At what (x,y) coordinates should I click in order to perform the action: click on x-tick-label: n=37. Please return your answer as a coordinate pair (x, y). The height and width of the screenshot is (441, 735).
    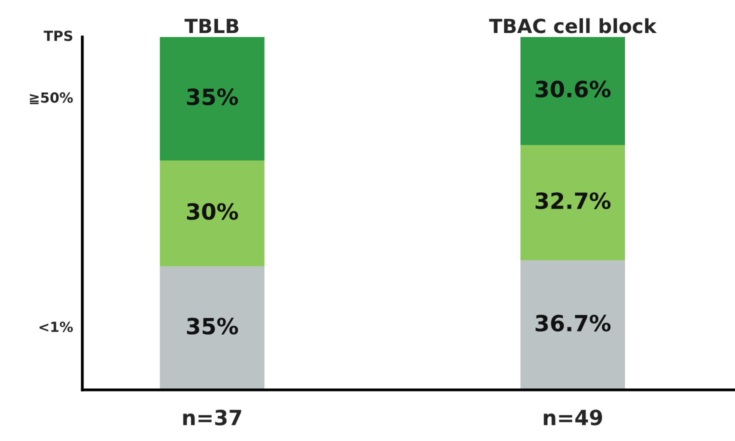
    Looking at the image, I should click on (212, 418).